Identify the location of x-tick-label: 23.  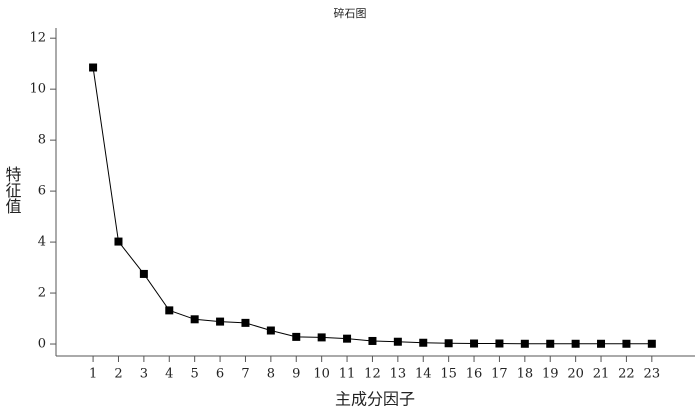
(652, 374).